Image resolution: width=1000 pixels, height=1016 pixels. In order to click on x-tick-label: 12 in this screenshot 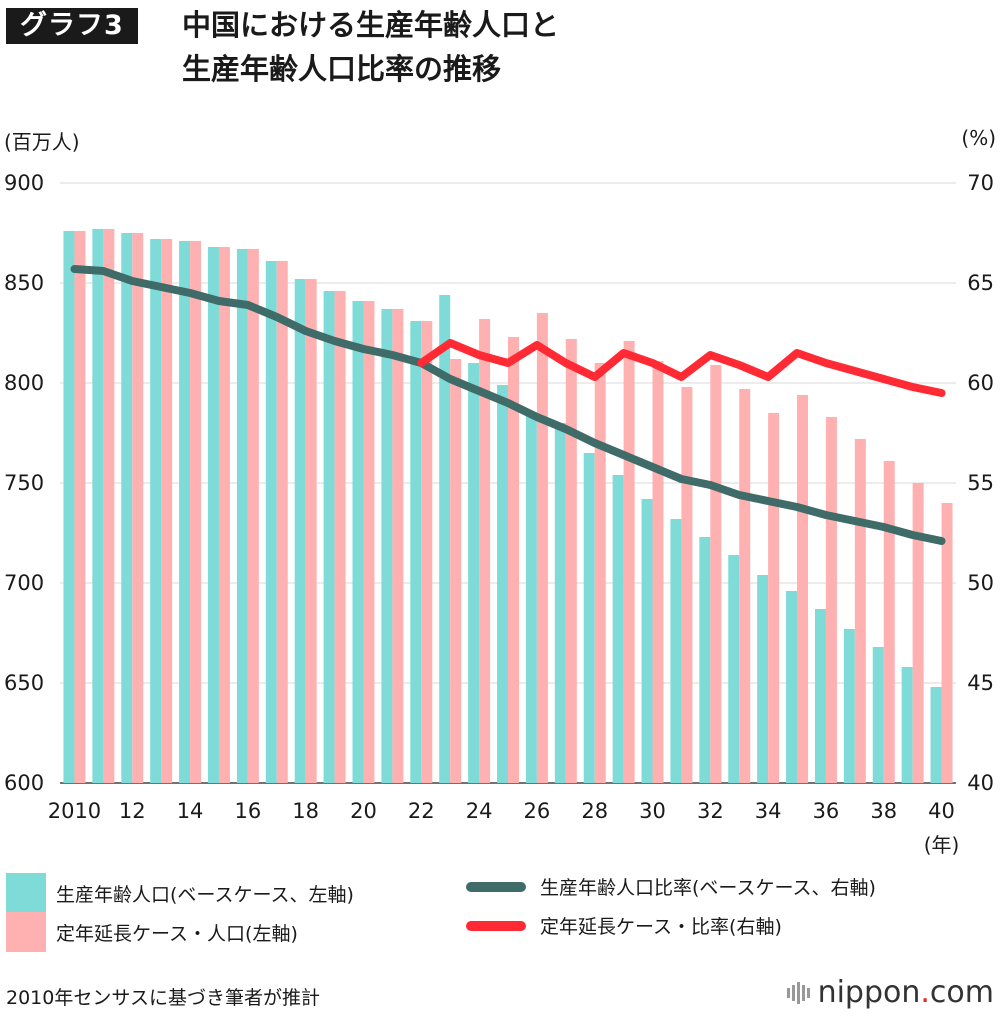, I will do `click(132, 811)`.